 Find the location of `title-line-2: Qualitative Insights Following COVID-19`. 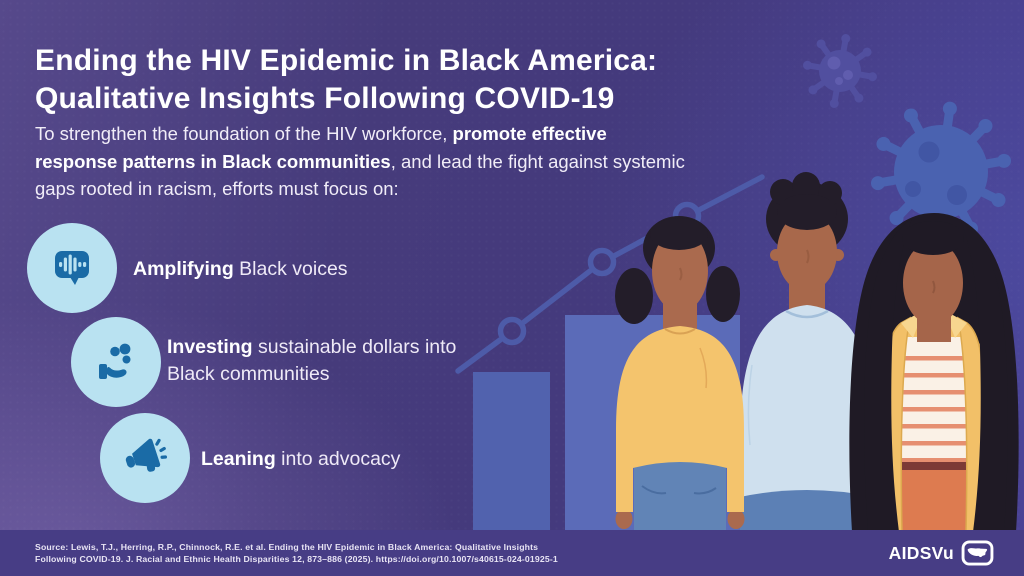

title-line-2: Qualitative Insights Following COVID-19 is located at coordinates (325, 98).